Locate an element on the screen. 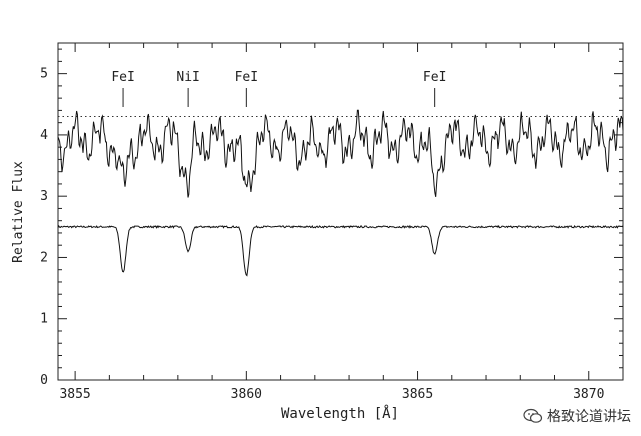 This screenshot has width=641, height=436. y-axis-label: Relative Flux is located at coordinates (18, 212).